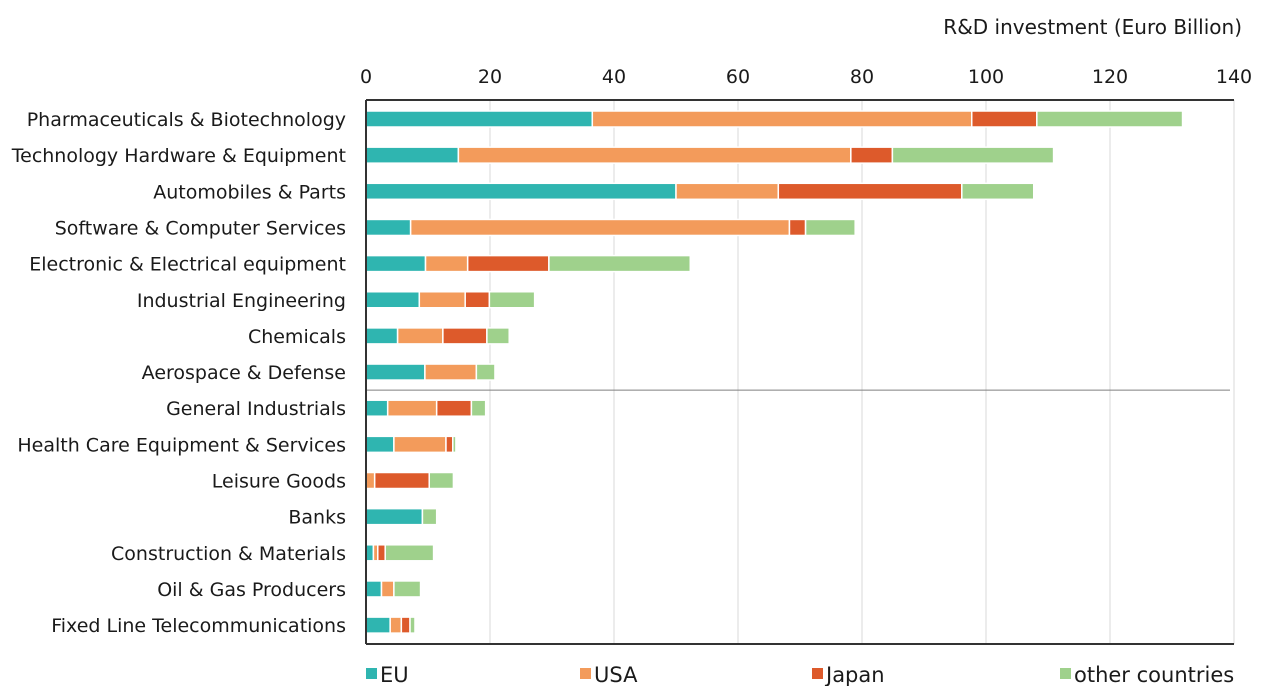  What do you see at coordinates (490, 77) in the screenshot?
I see `x-tick-label-20: 20` at bounding box center [490, 77].